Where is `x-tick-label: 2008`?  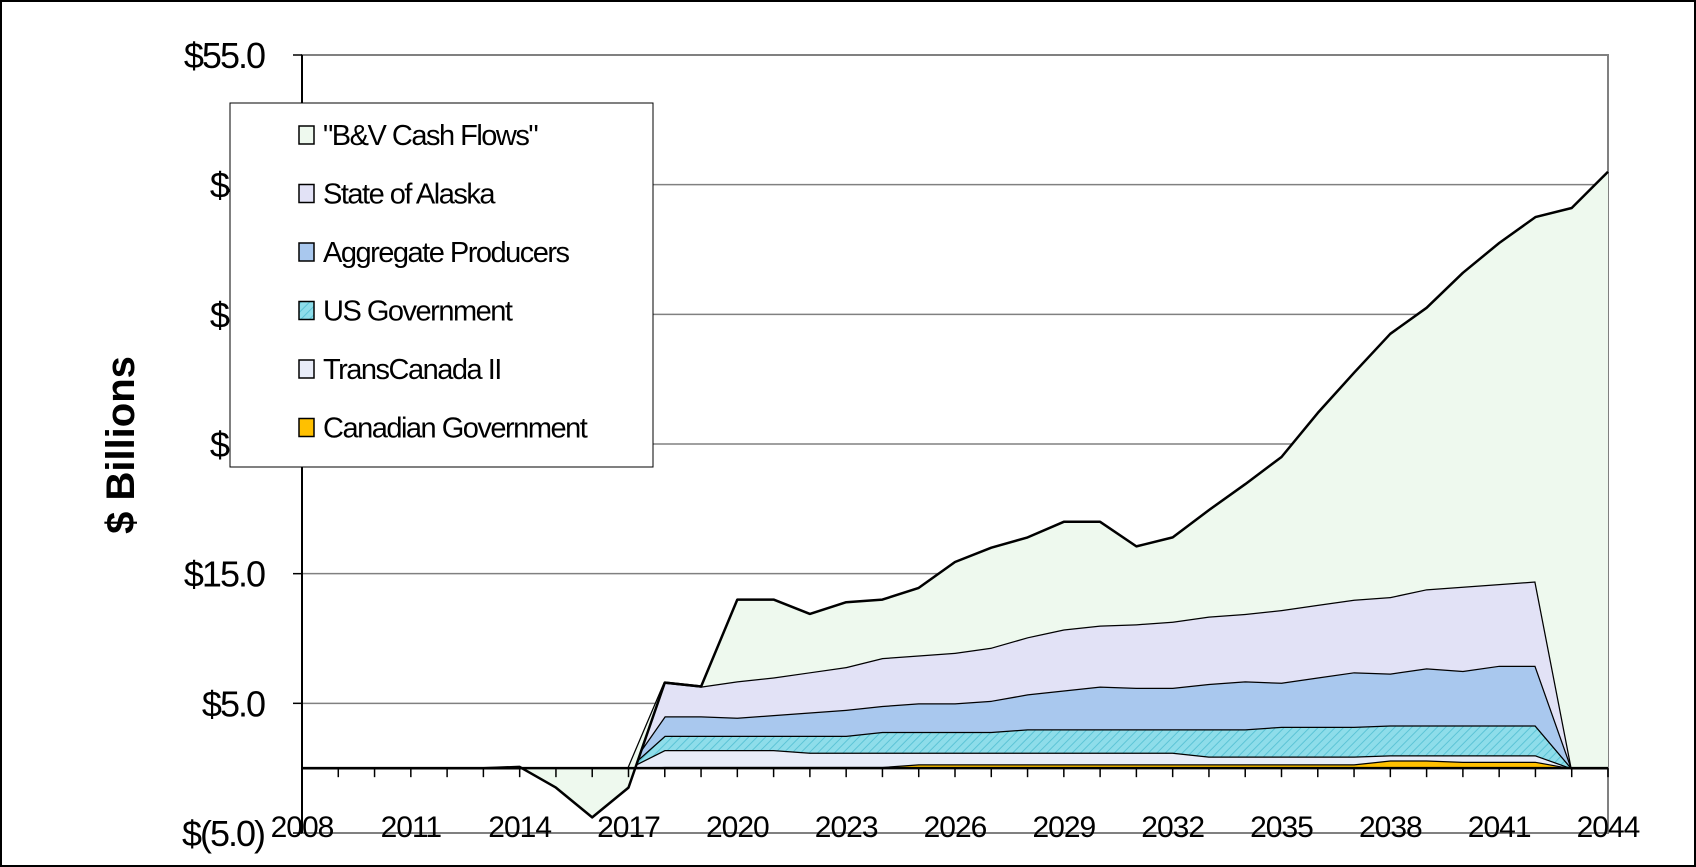
x-tick-label: 2008 is located at coordinates (302, 827).